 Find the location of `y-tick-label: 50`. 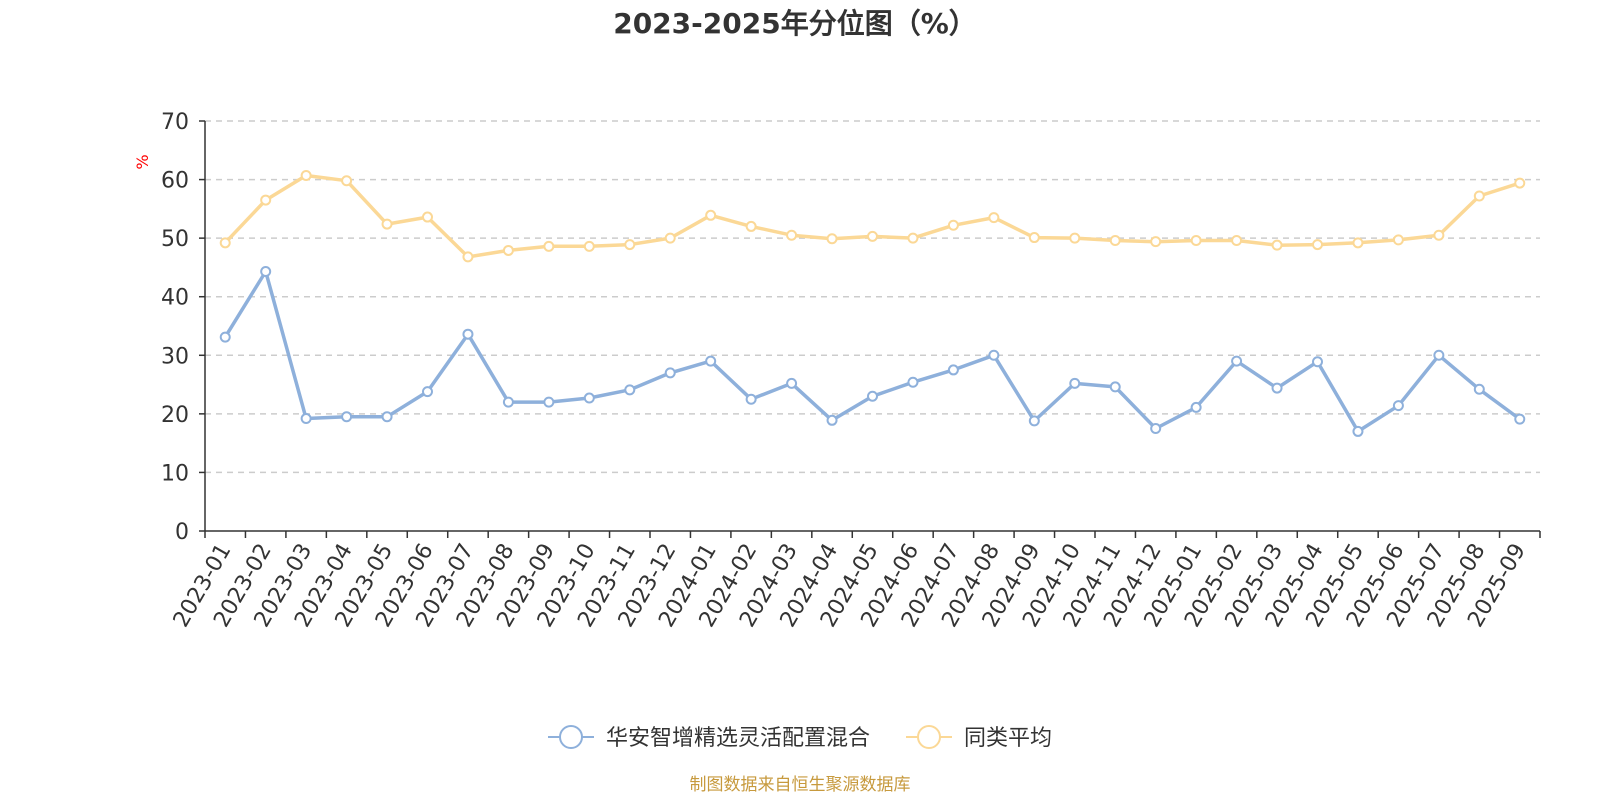

y-tick-label: 50 is located at coordinates (175, 239).